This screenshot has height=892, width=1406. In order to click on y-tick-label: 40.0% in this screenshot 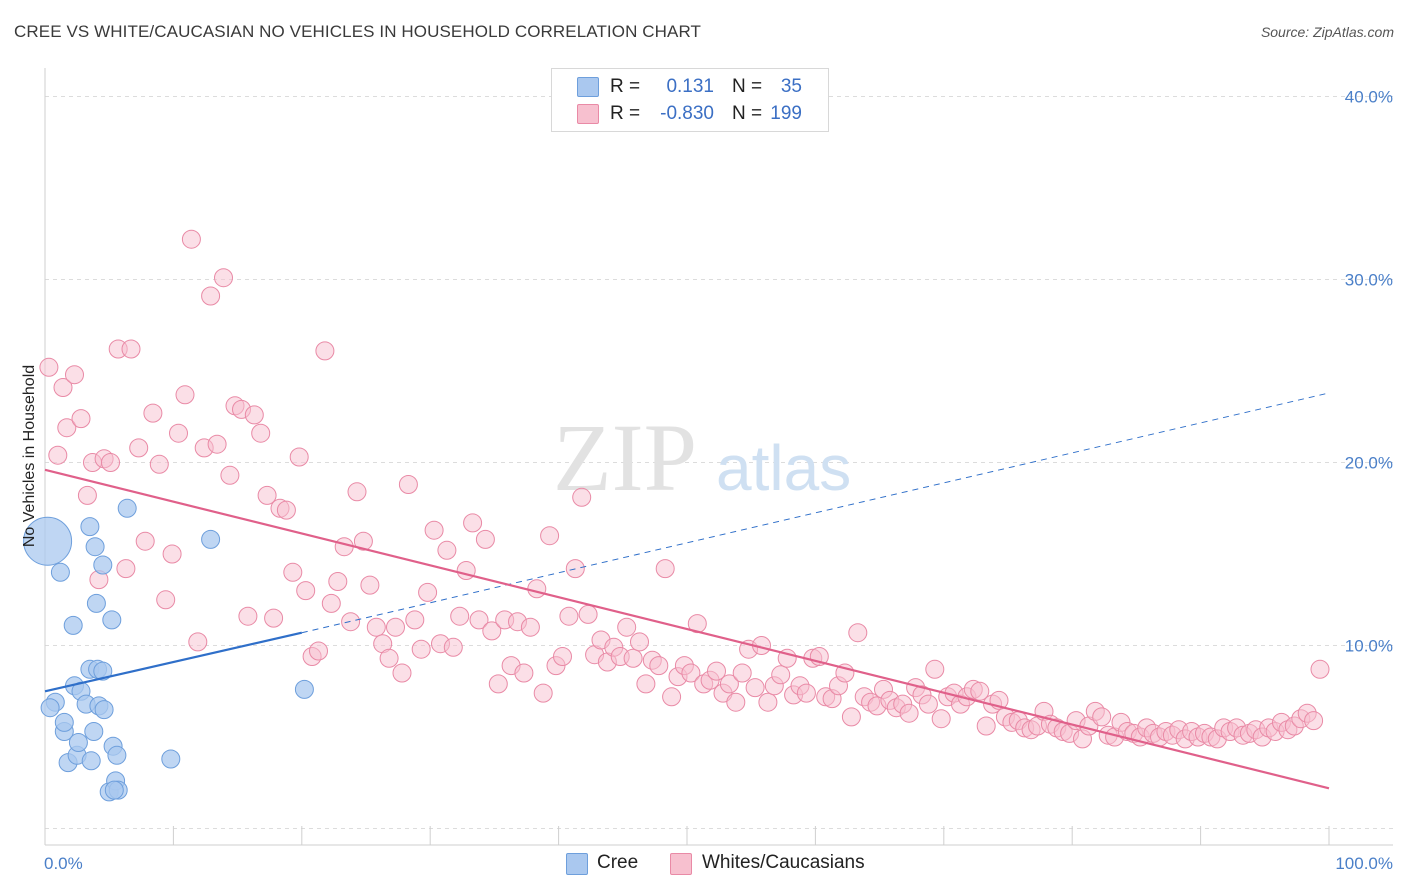, I will do `click(1369, 96)`.